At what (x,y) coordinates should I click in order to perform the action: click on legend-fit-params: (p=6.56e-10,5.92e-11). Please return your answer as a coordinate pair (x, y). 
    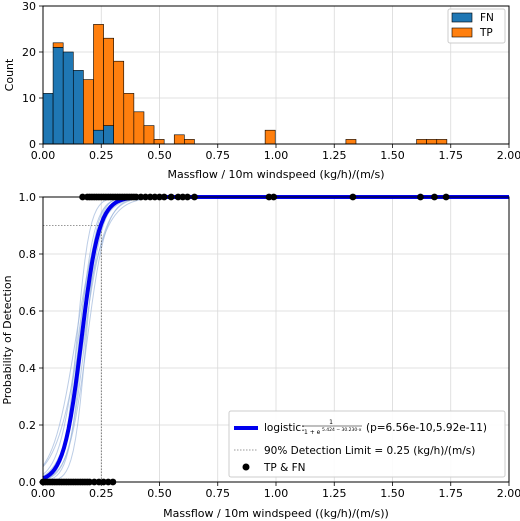
    Looking at the image, I should click on (426, 428).